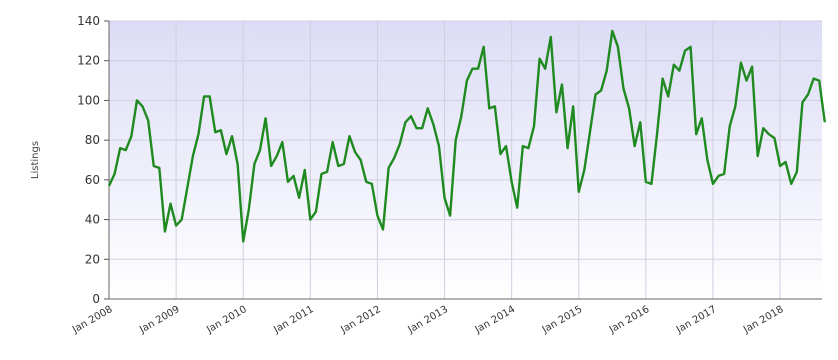  What do you see at coordinates (495, 320) in the screenshot?
I see `x-tick-label: Jan 2014` at bounding box center [495, 320].